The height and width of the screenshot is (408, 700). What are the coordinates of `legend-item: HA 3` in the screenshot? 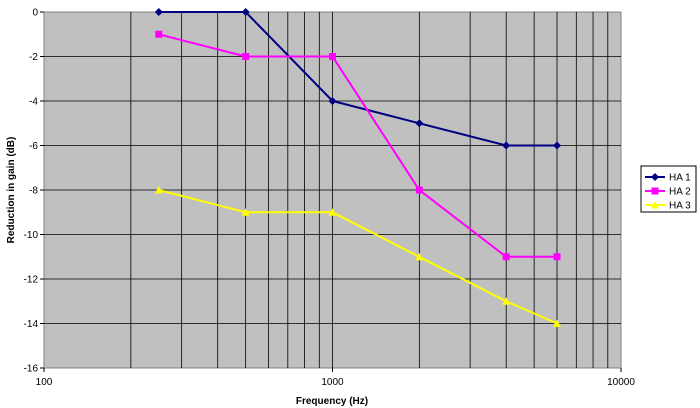 It's located at (668, 206).